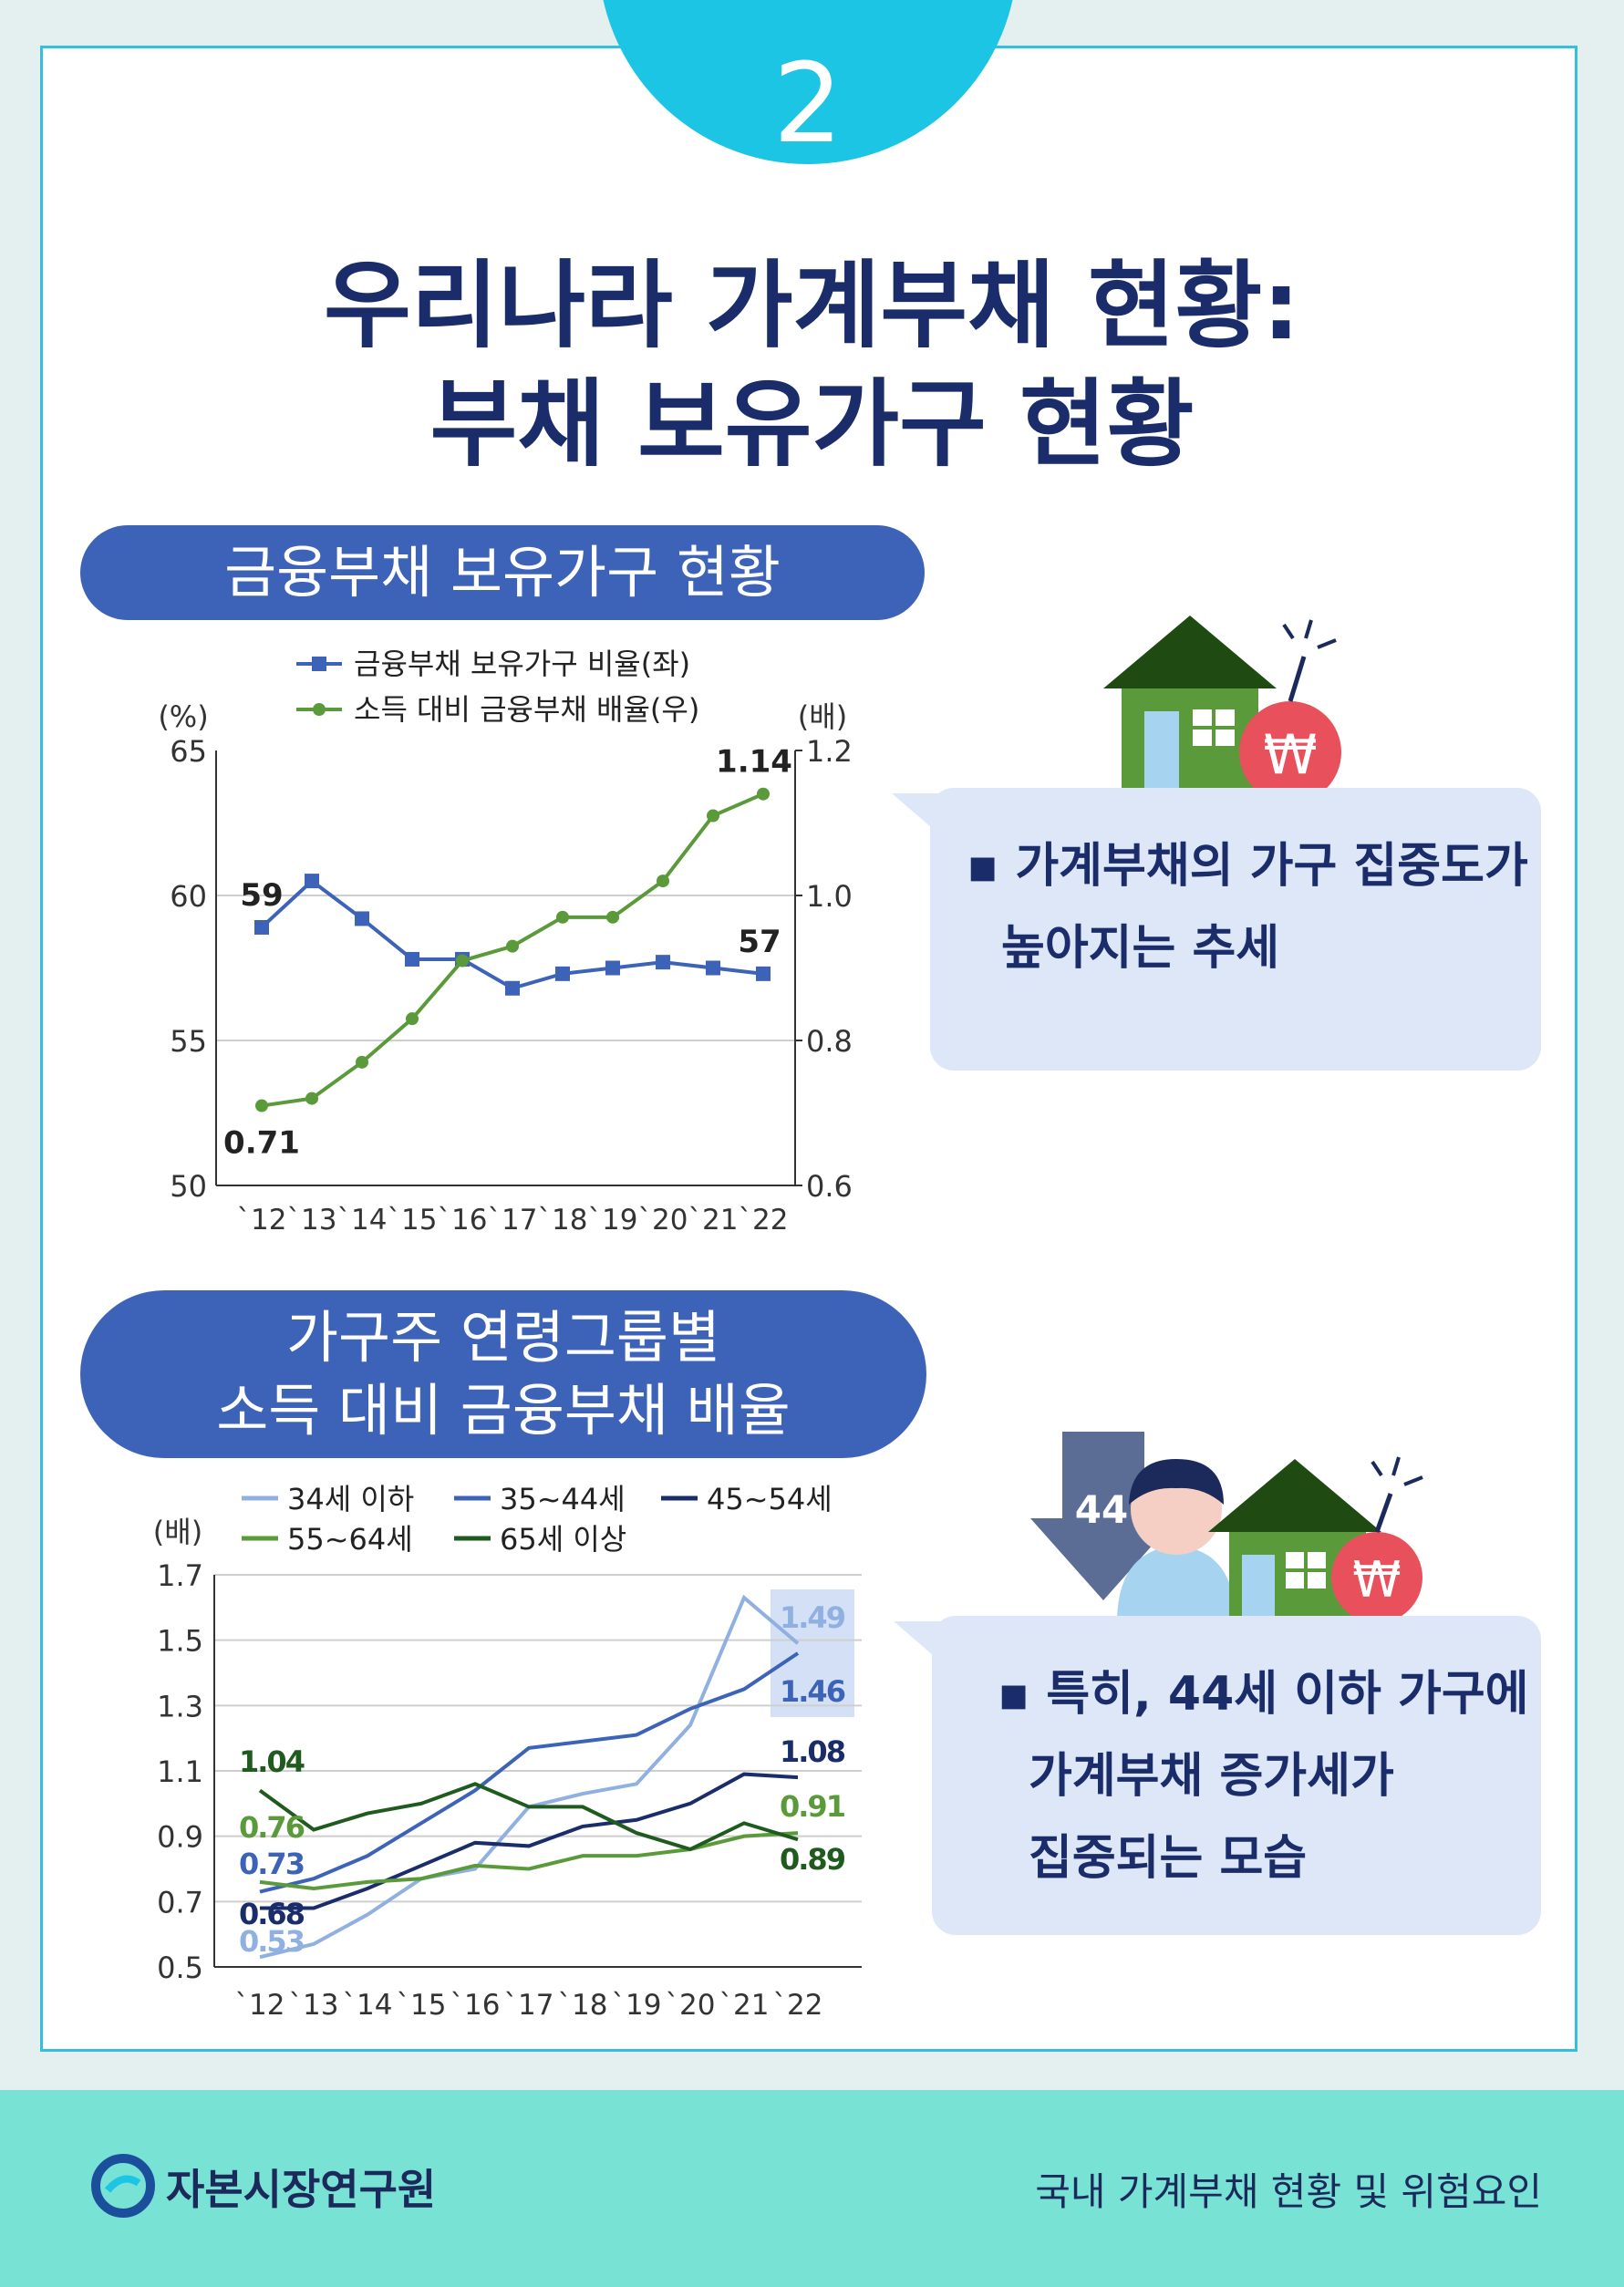  I want to click on chart2-y-tick: 0.7, so click(180, 1902).